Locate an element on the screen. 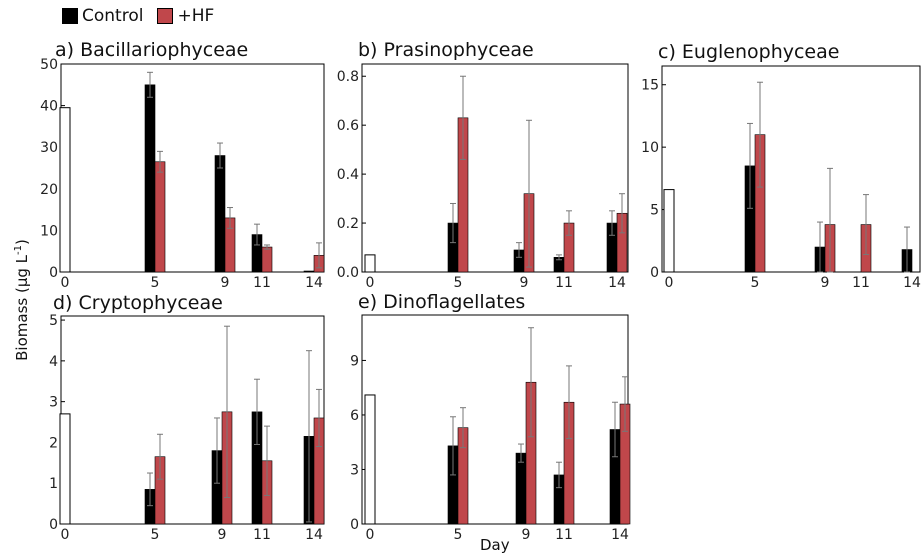  p0-ytick-label: 50 is located at coordinates (49, 65).